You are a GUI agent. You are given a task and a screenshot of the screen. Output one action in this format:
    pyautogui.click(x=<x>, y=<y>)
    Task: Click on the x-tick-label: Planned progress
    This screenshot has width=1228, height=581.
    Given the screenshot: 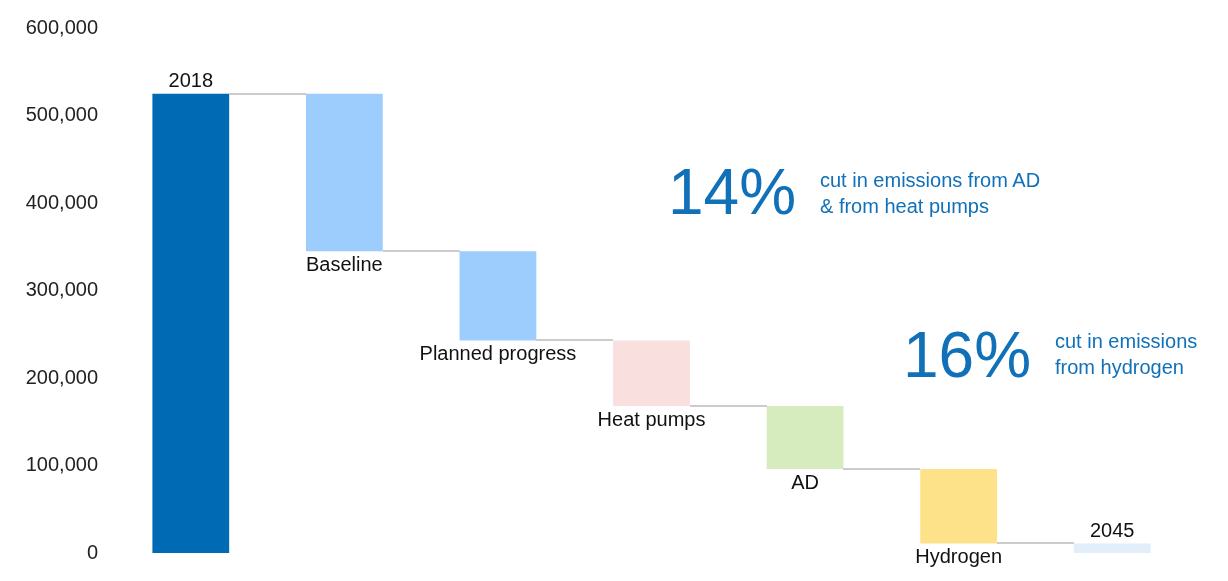 What is the action you would take?
    pyautogui.click(x=498, y=352)
    